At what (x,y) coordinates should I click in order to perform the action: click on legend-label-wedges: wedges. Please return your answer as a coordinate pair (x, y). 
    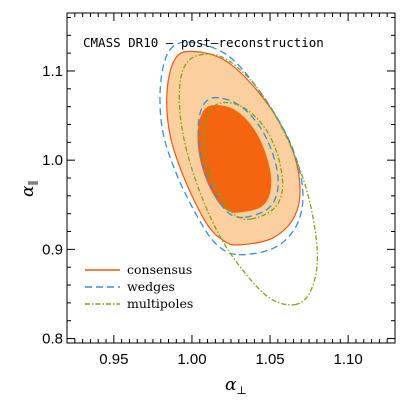
    Looking at the image, I should click on (151, 286).